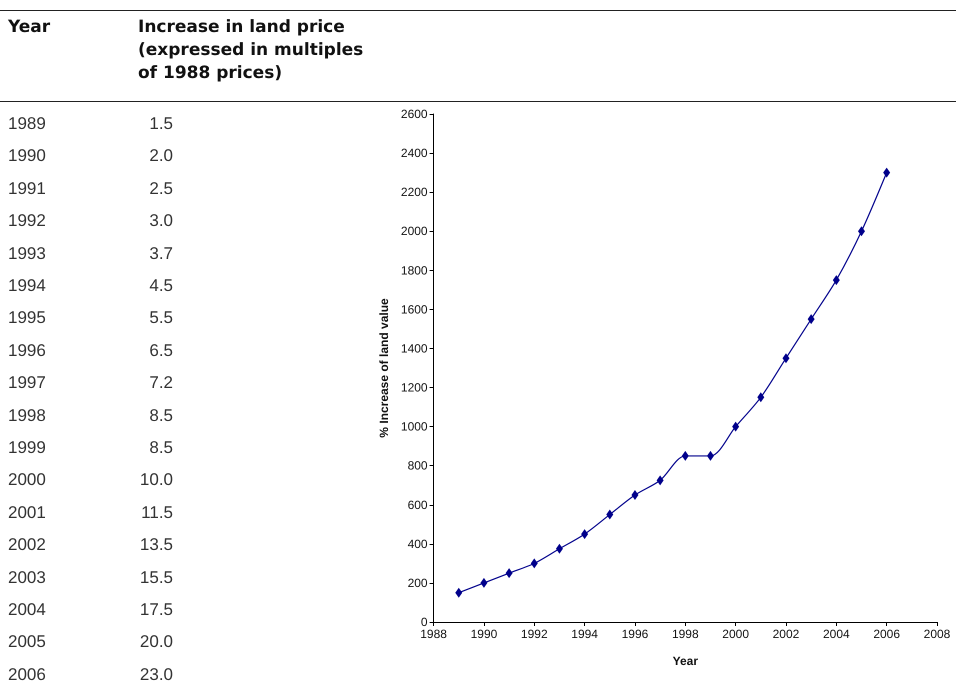 The width and height of the screenshot is (956, 690). Describe the element at coordinates (414, 348) in the screenshot. I see `y-tick-label: 1400` at that location.